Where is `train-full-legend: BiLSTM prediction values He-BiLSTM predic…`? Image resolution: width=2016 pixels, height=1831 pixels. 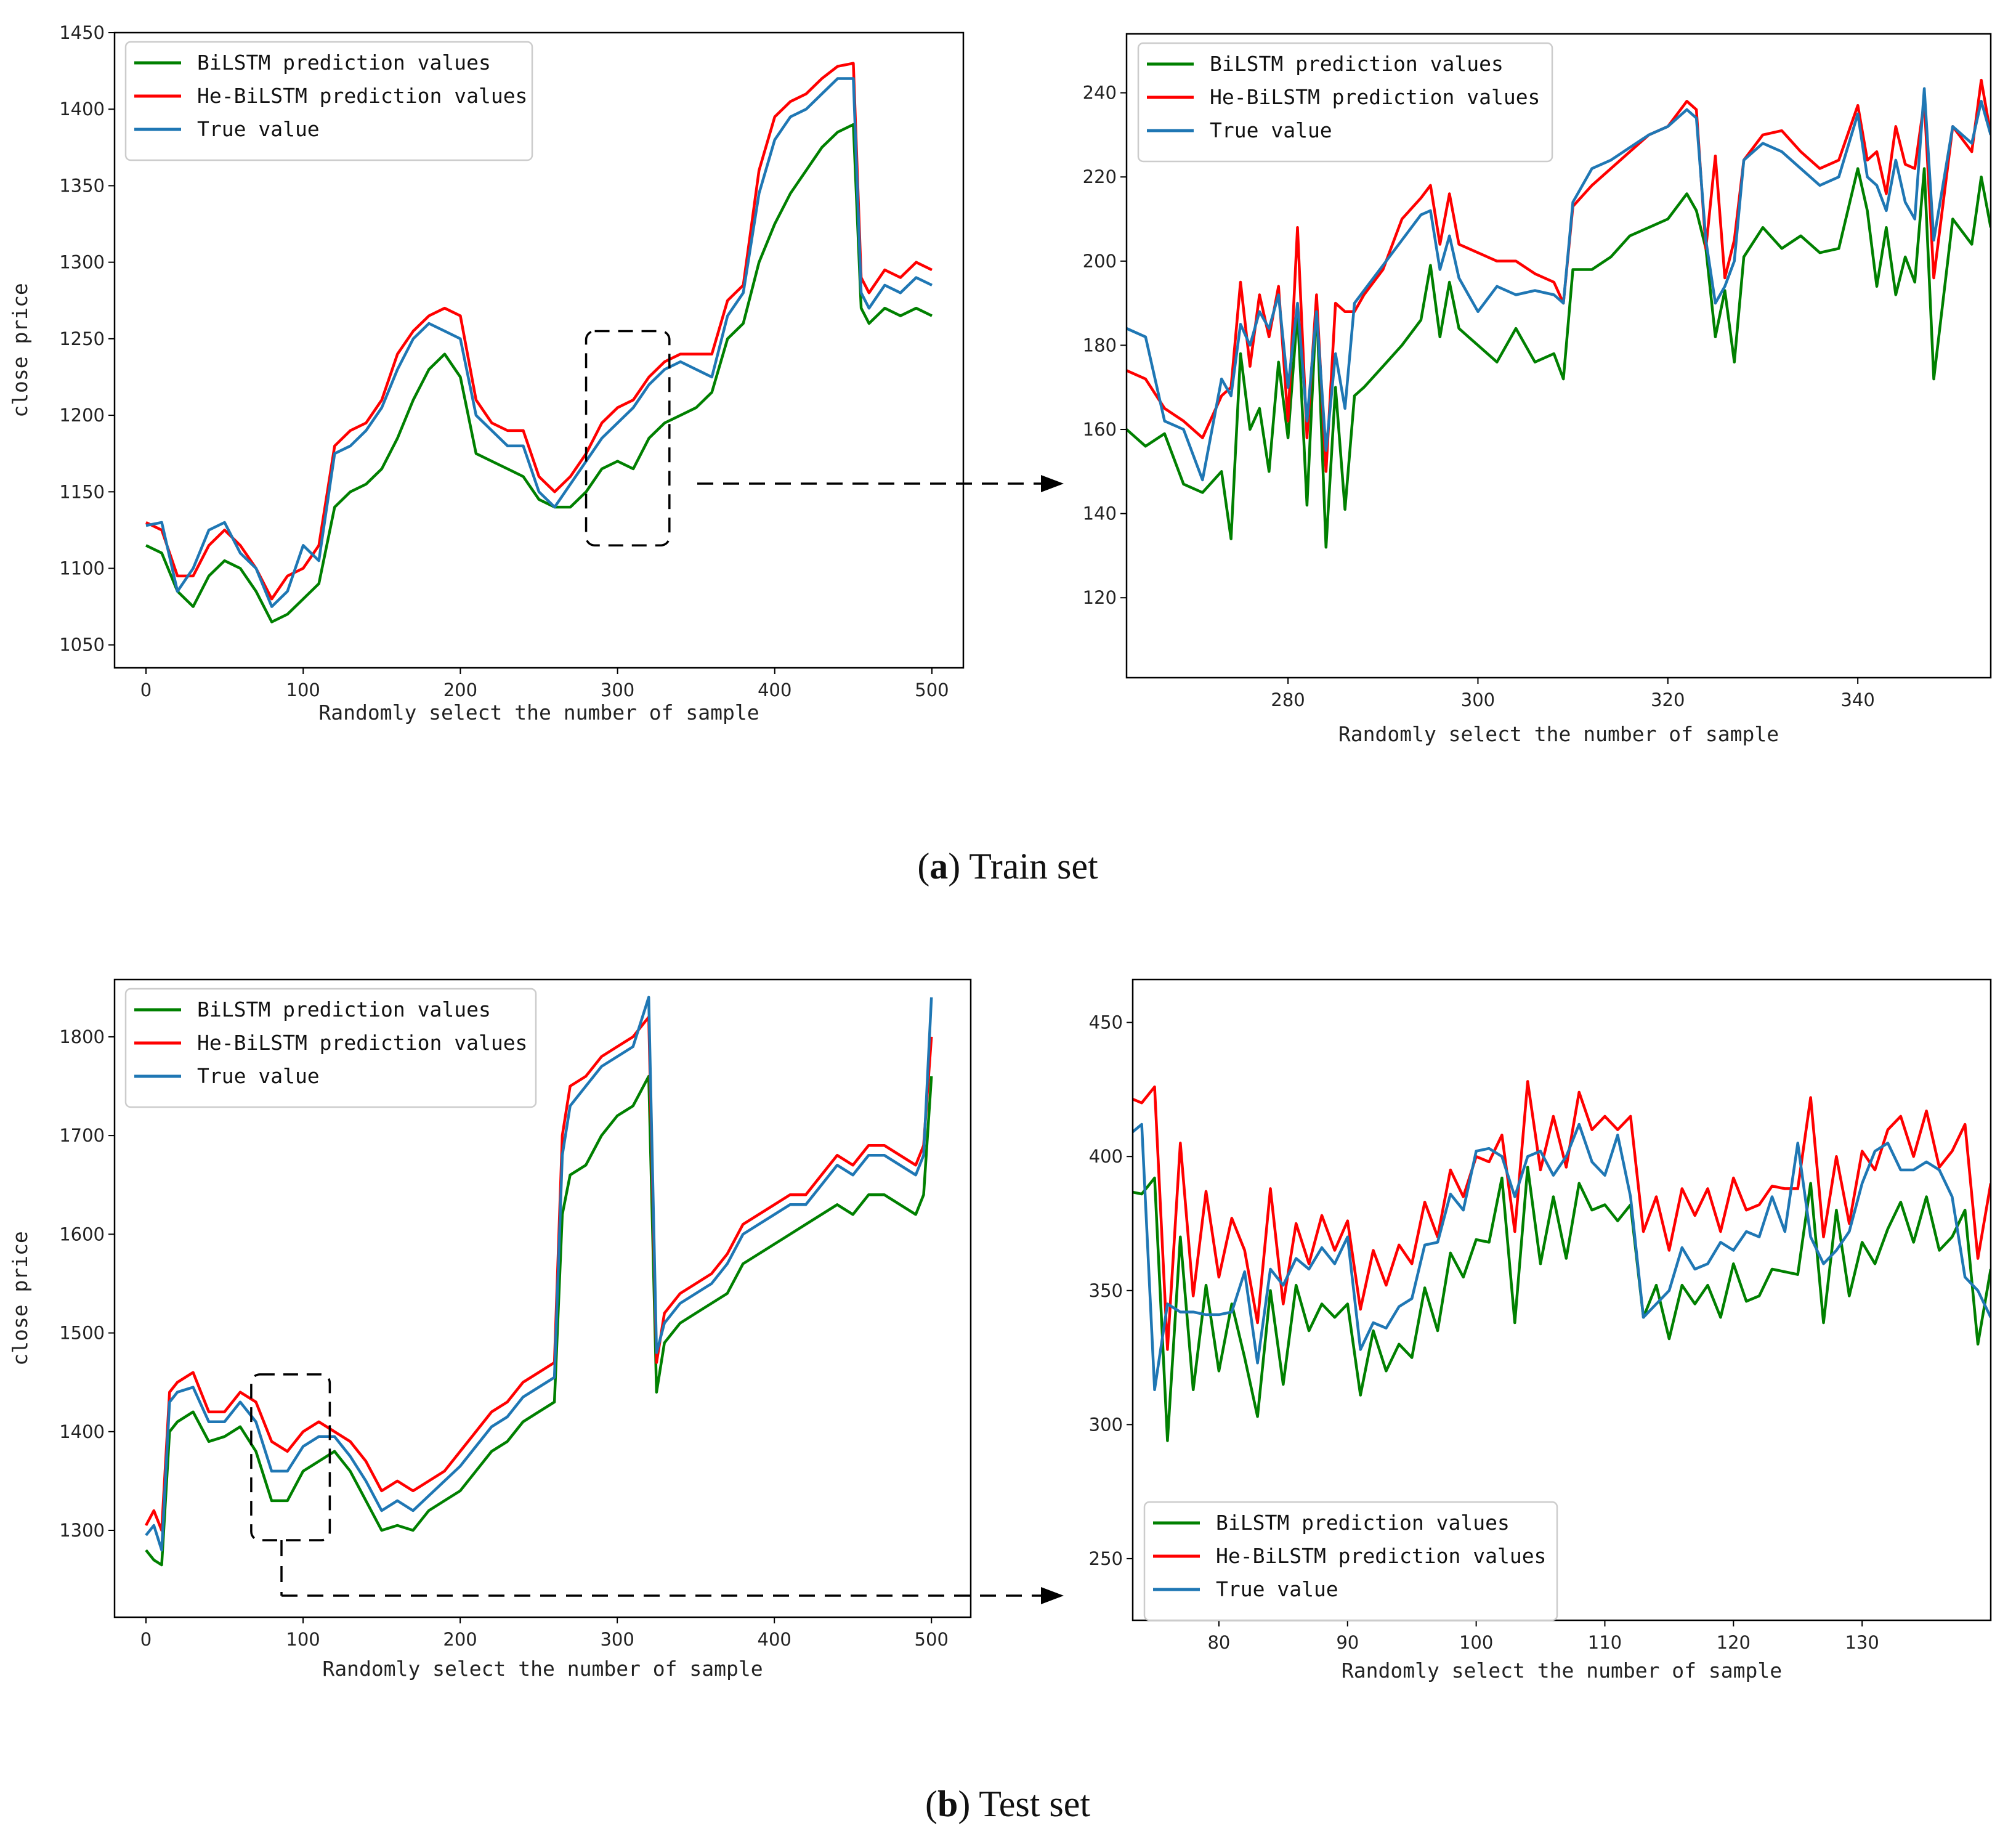
train-full-legend: BiLSTM prediction values He-BiLSTM predic… is located at coordinates (328, 101).